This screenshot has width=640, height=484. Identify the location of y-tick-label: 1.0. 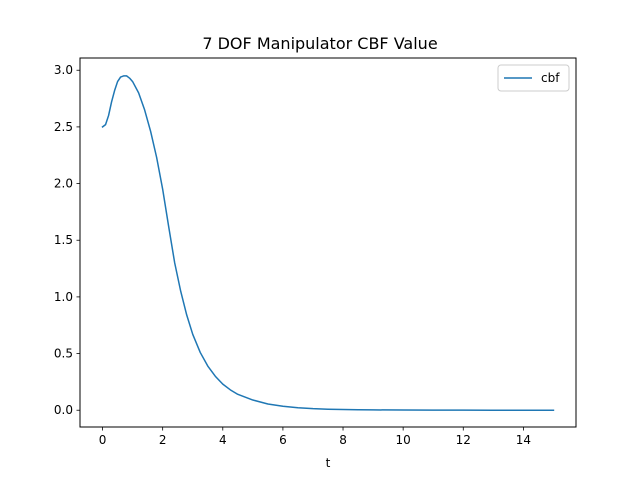
(63, 297).